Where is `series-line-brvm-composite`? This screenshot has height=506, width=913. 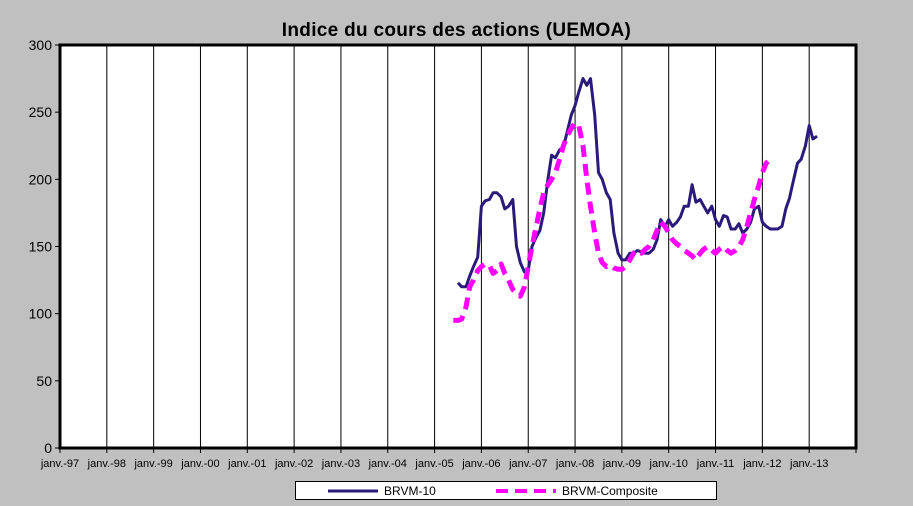
series-line-brvm-composite is located at coordinates (613, 221).